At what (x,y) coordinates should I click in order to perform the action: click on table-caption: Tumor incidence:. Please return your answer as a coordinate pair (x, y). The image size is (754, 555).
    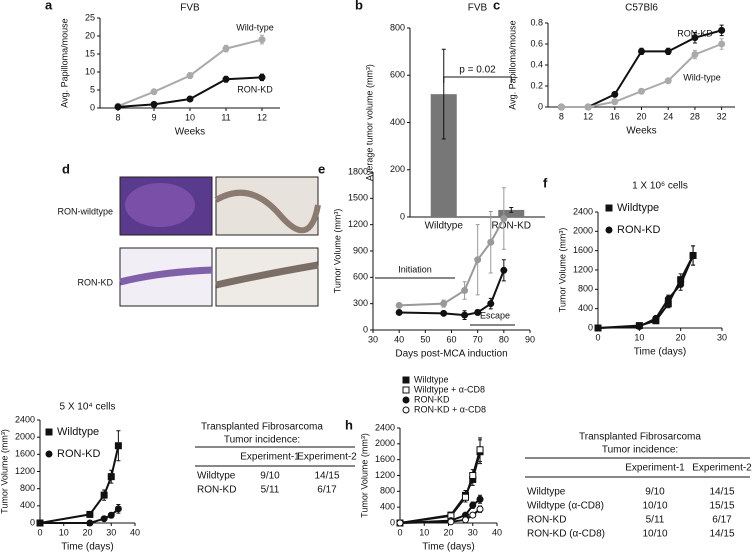
    Looking at the image, I should click on (640, 450).